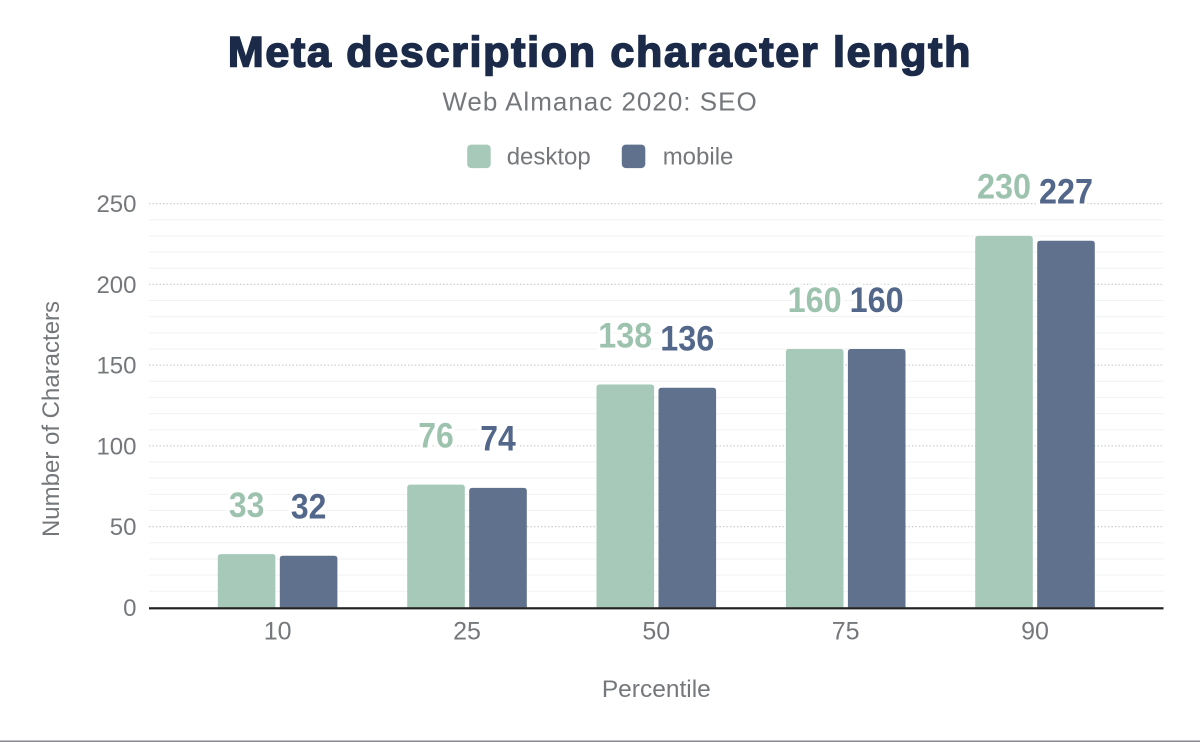  I want to click on svg-text: 150, so click(116, 366).